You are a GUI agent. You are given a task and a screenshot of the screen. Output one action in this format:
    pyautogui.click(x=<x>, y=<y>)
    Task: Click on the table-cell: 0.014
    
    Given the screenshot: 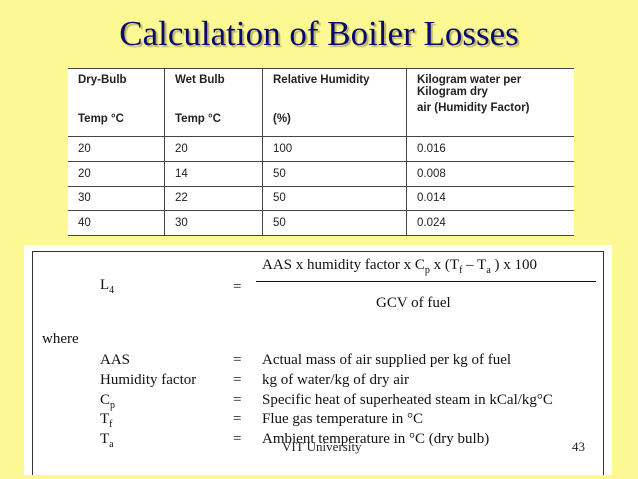 What is the action you would take?
    pyautogui.click(x=490, y=198)
    